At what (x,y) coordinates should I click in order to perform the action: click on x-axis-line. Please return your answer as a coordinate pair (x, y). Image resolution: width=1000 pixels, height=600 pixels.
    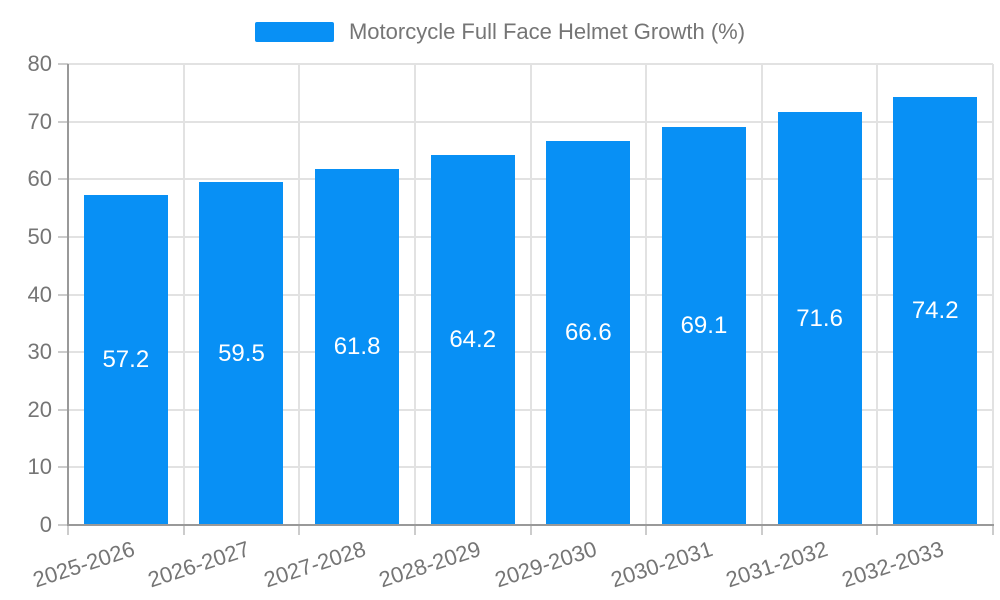
    Looking at the image, I should click on (530, 525).